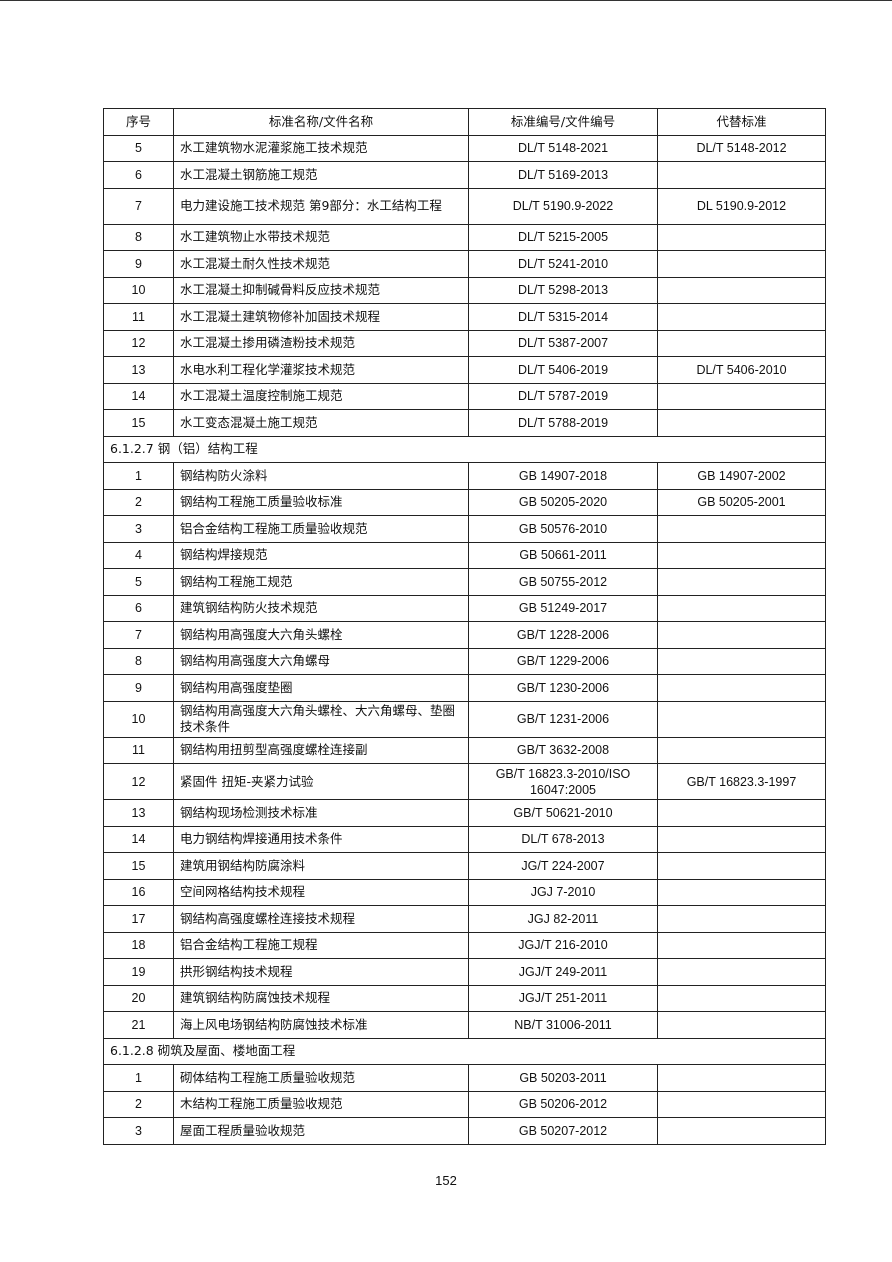  I want to click on table-row: 11 水工混凝土建筑物修补加固技术规程 DL/T 5315-2014, so click(464, 317).